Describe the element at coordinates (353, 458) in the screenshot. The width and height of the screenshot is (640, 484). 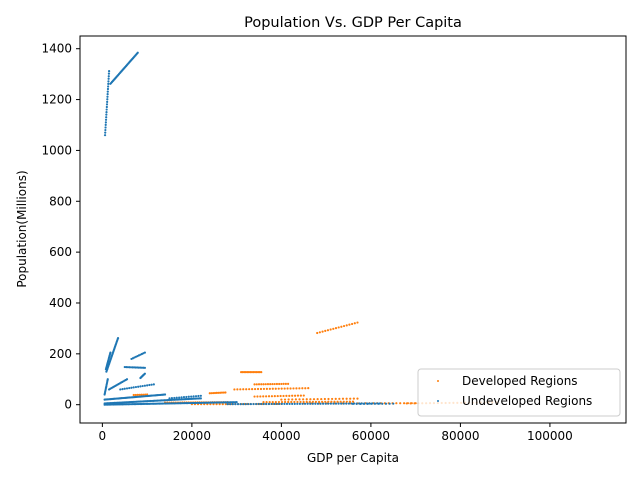
I see `x-axis-label: GDP per Capita` at that location.